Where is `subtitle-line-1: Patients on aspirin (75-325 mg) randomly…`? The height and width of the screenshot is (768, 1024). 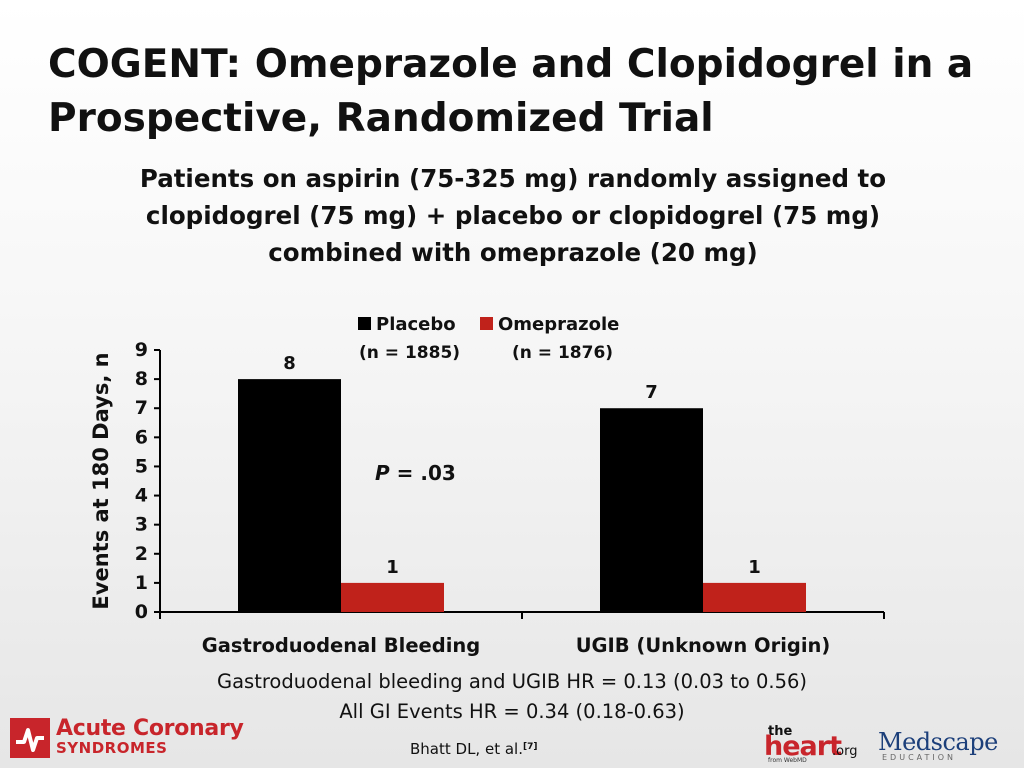
subtitle-line-1: Patients on aspirin (75-325 mg) randomly… is located at coordinates (513, 178).